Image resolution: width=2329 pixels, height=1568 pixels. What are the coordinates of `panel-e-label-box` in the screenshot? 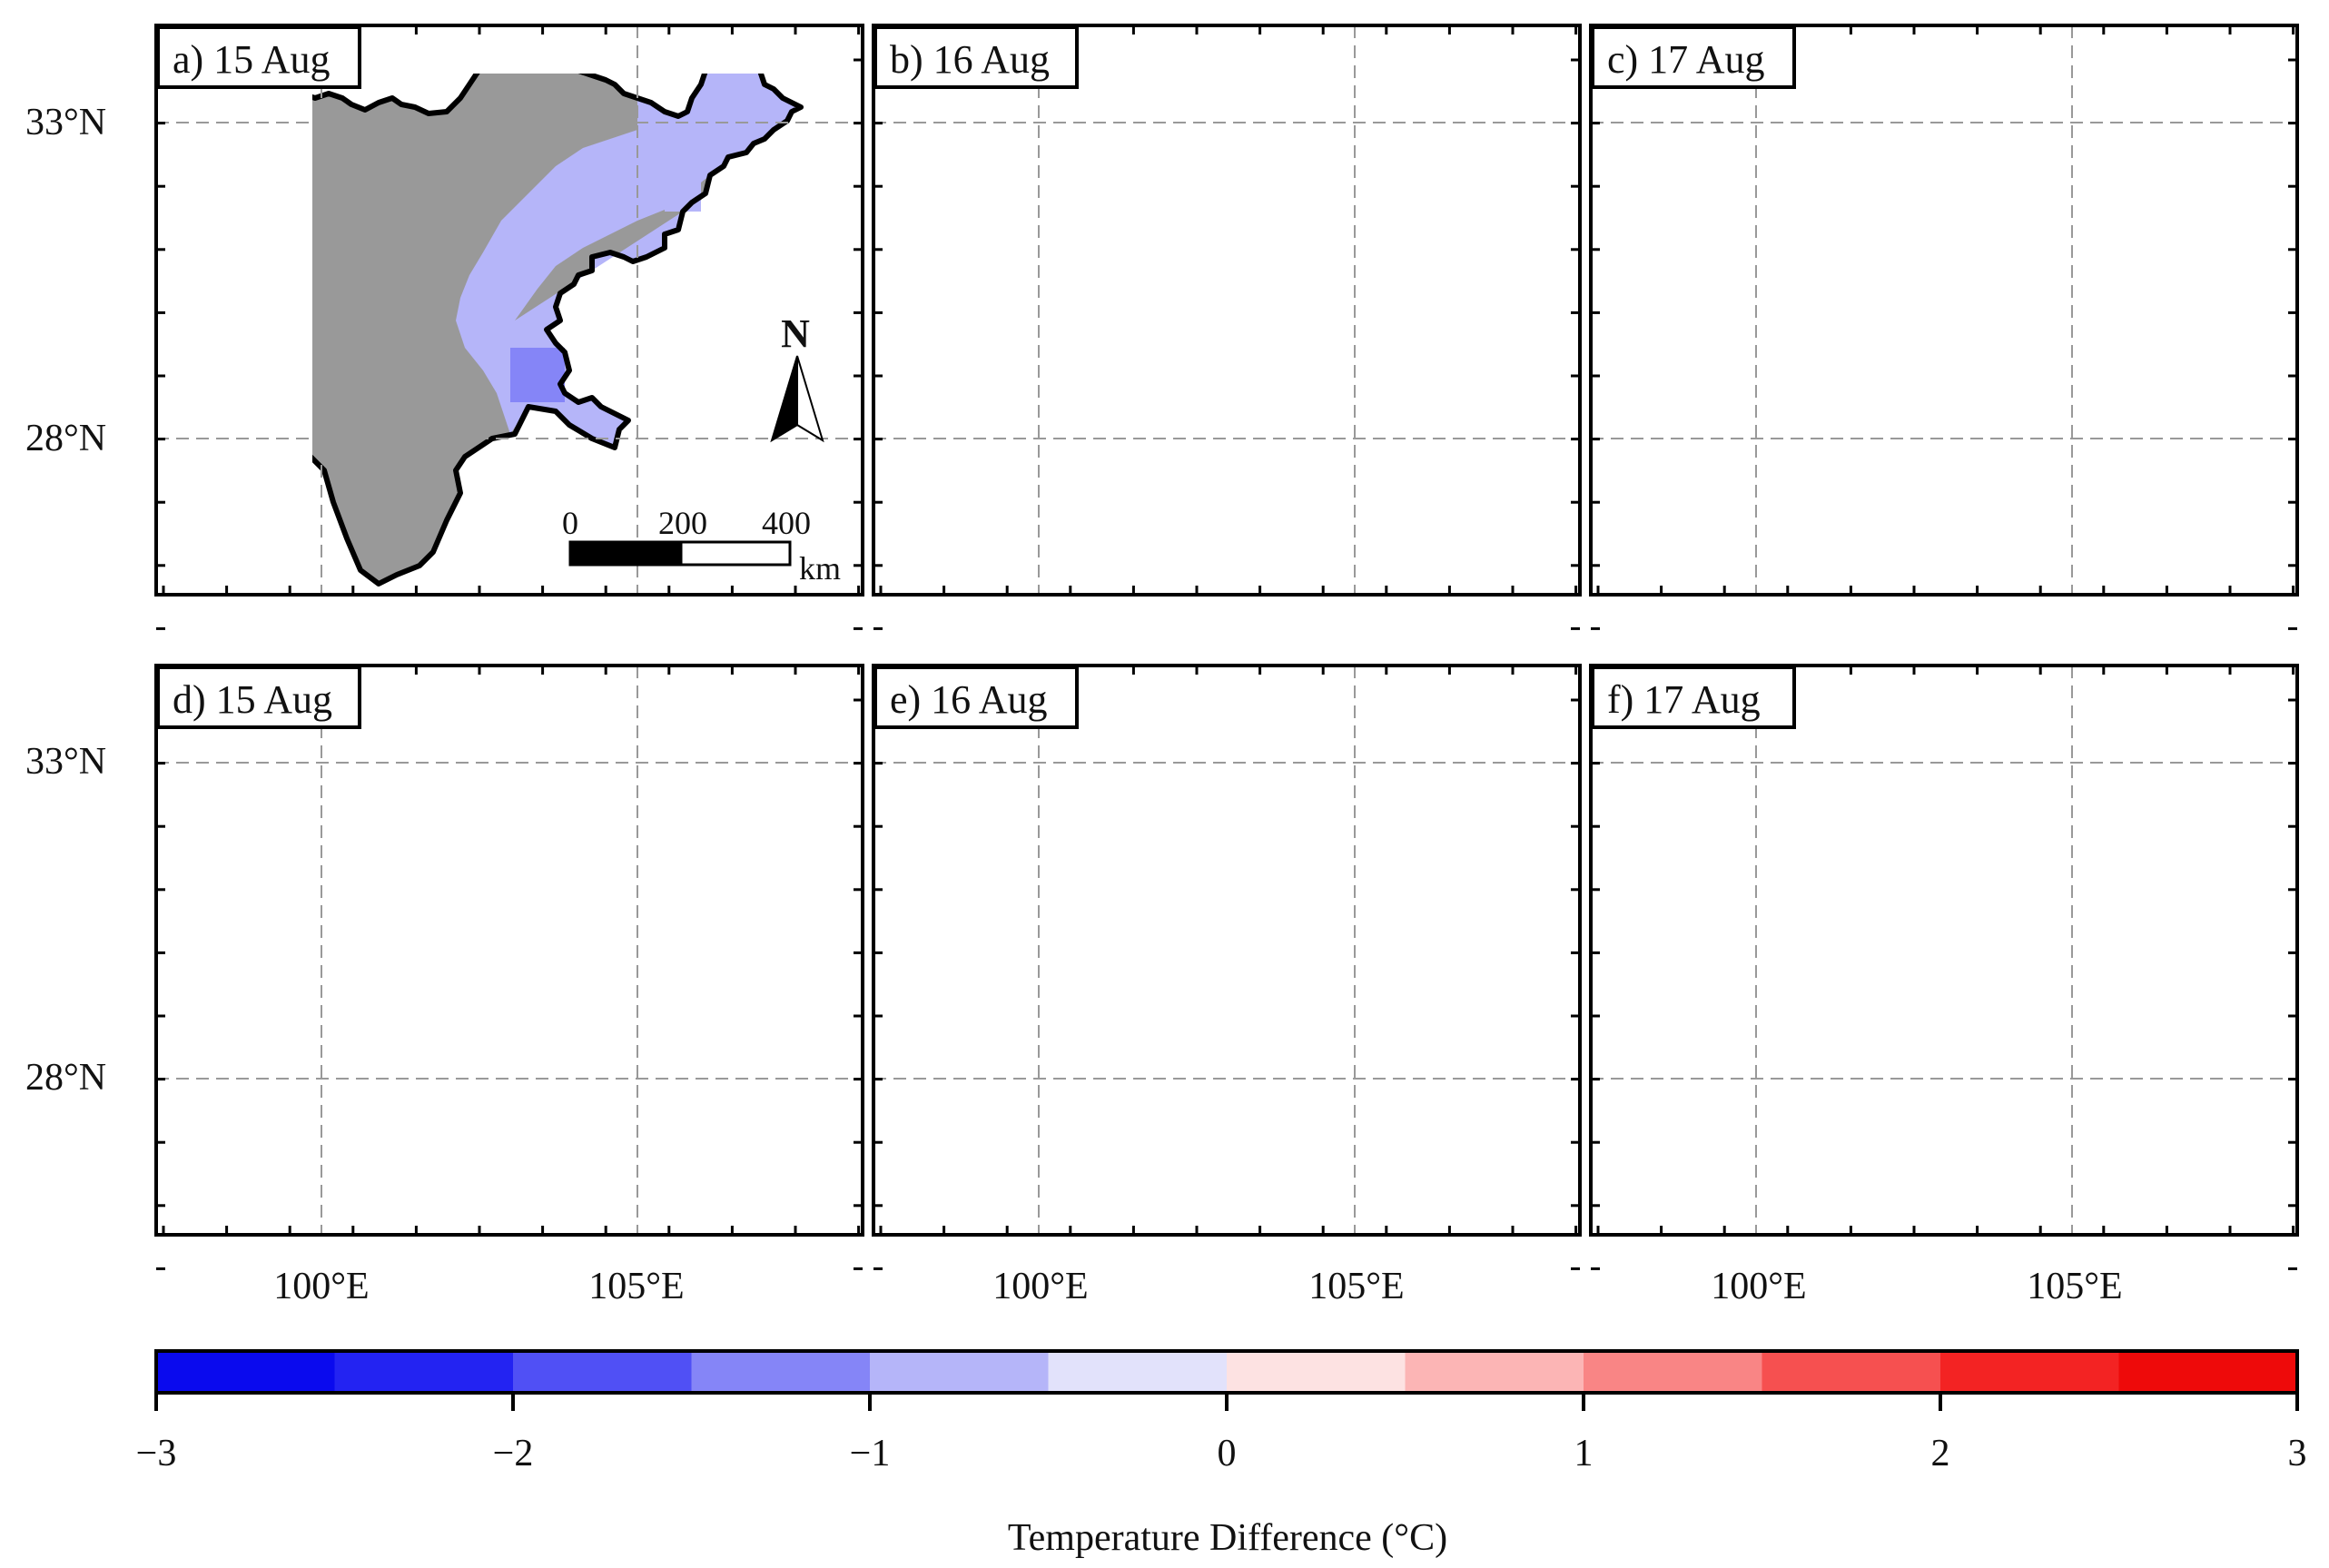 It's located at (976, 697).